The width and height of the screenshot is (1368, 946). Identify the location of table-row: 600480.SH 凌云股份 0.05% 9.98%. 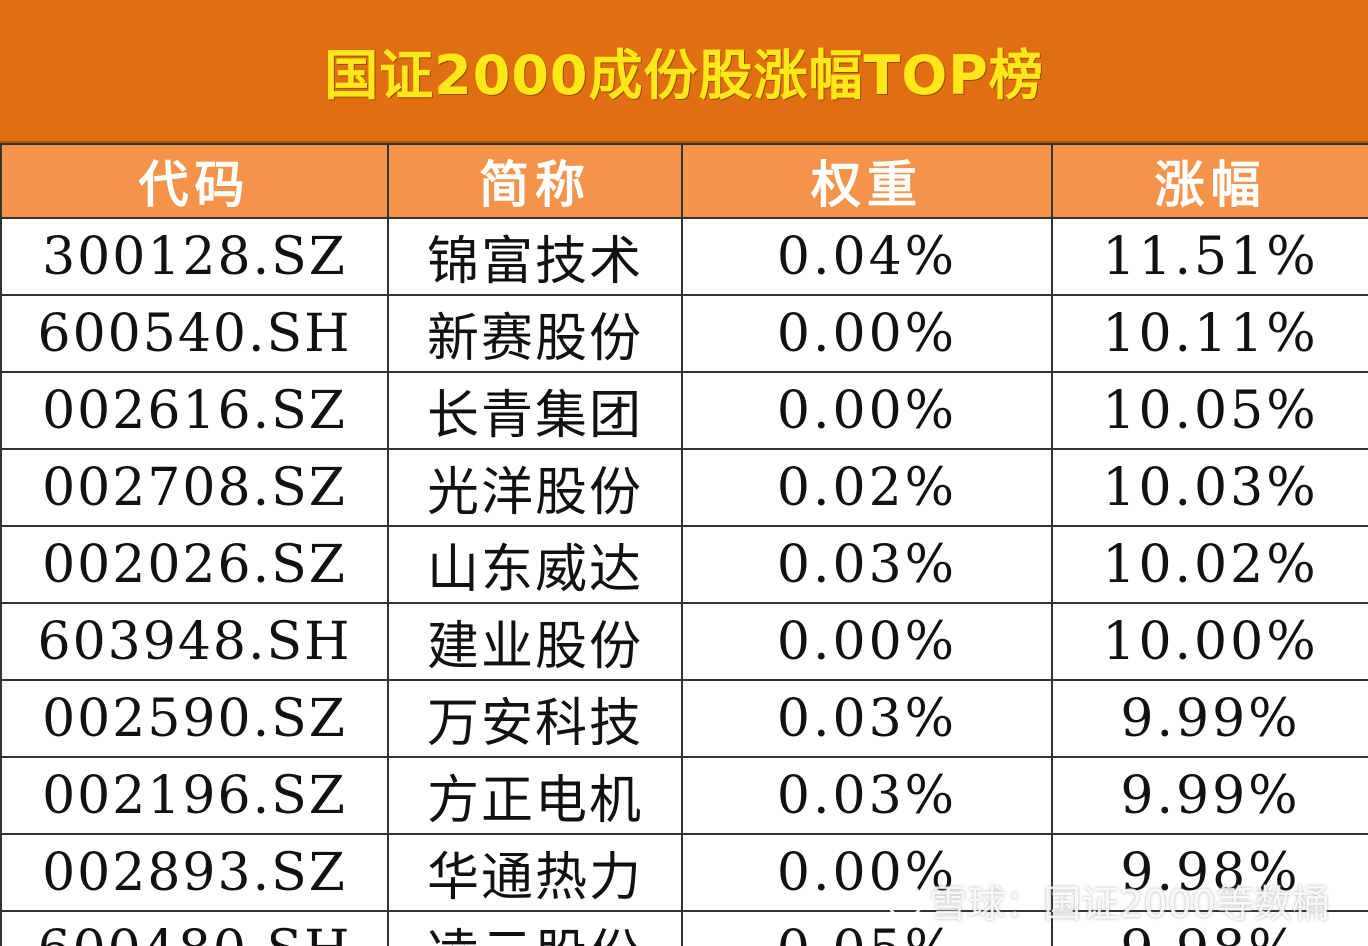
(684, 928).